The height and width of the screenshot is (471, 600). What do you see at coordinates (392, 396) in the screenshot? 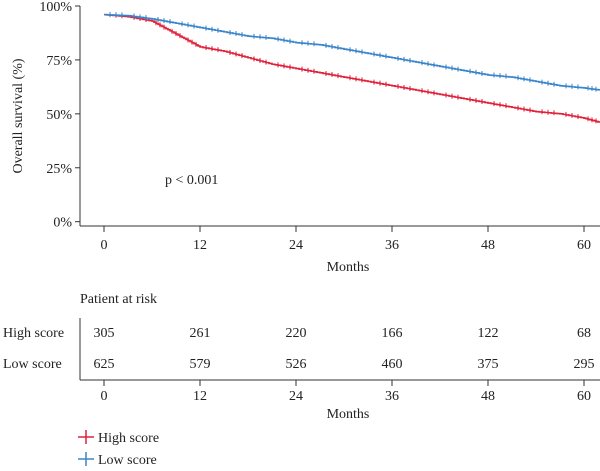
I see `risk-x-tick-label: 36` at bounding box center [392, 396].